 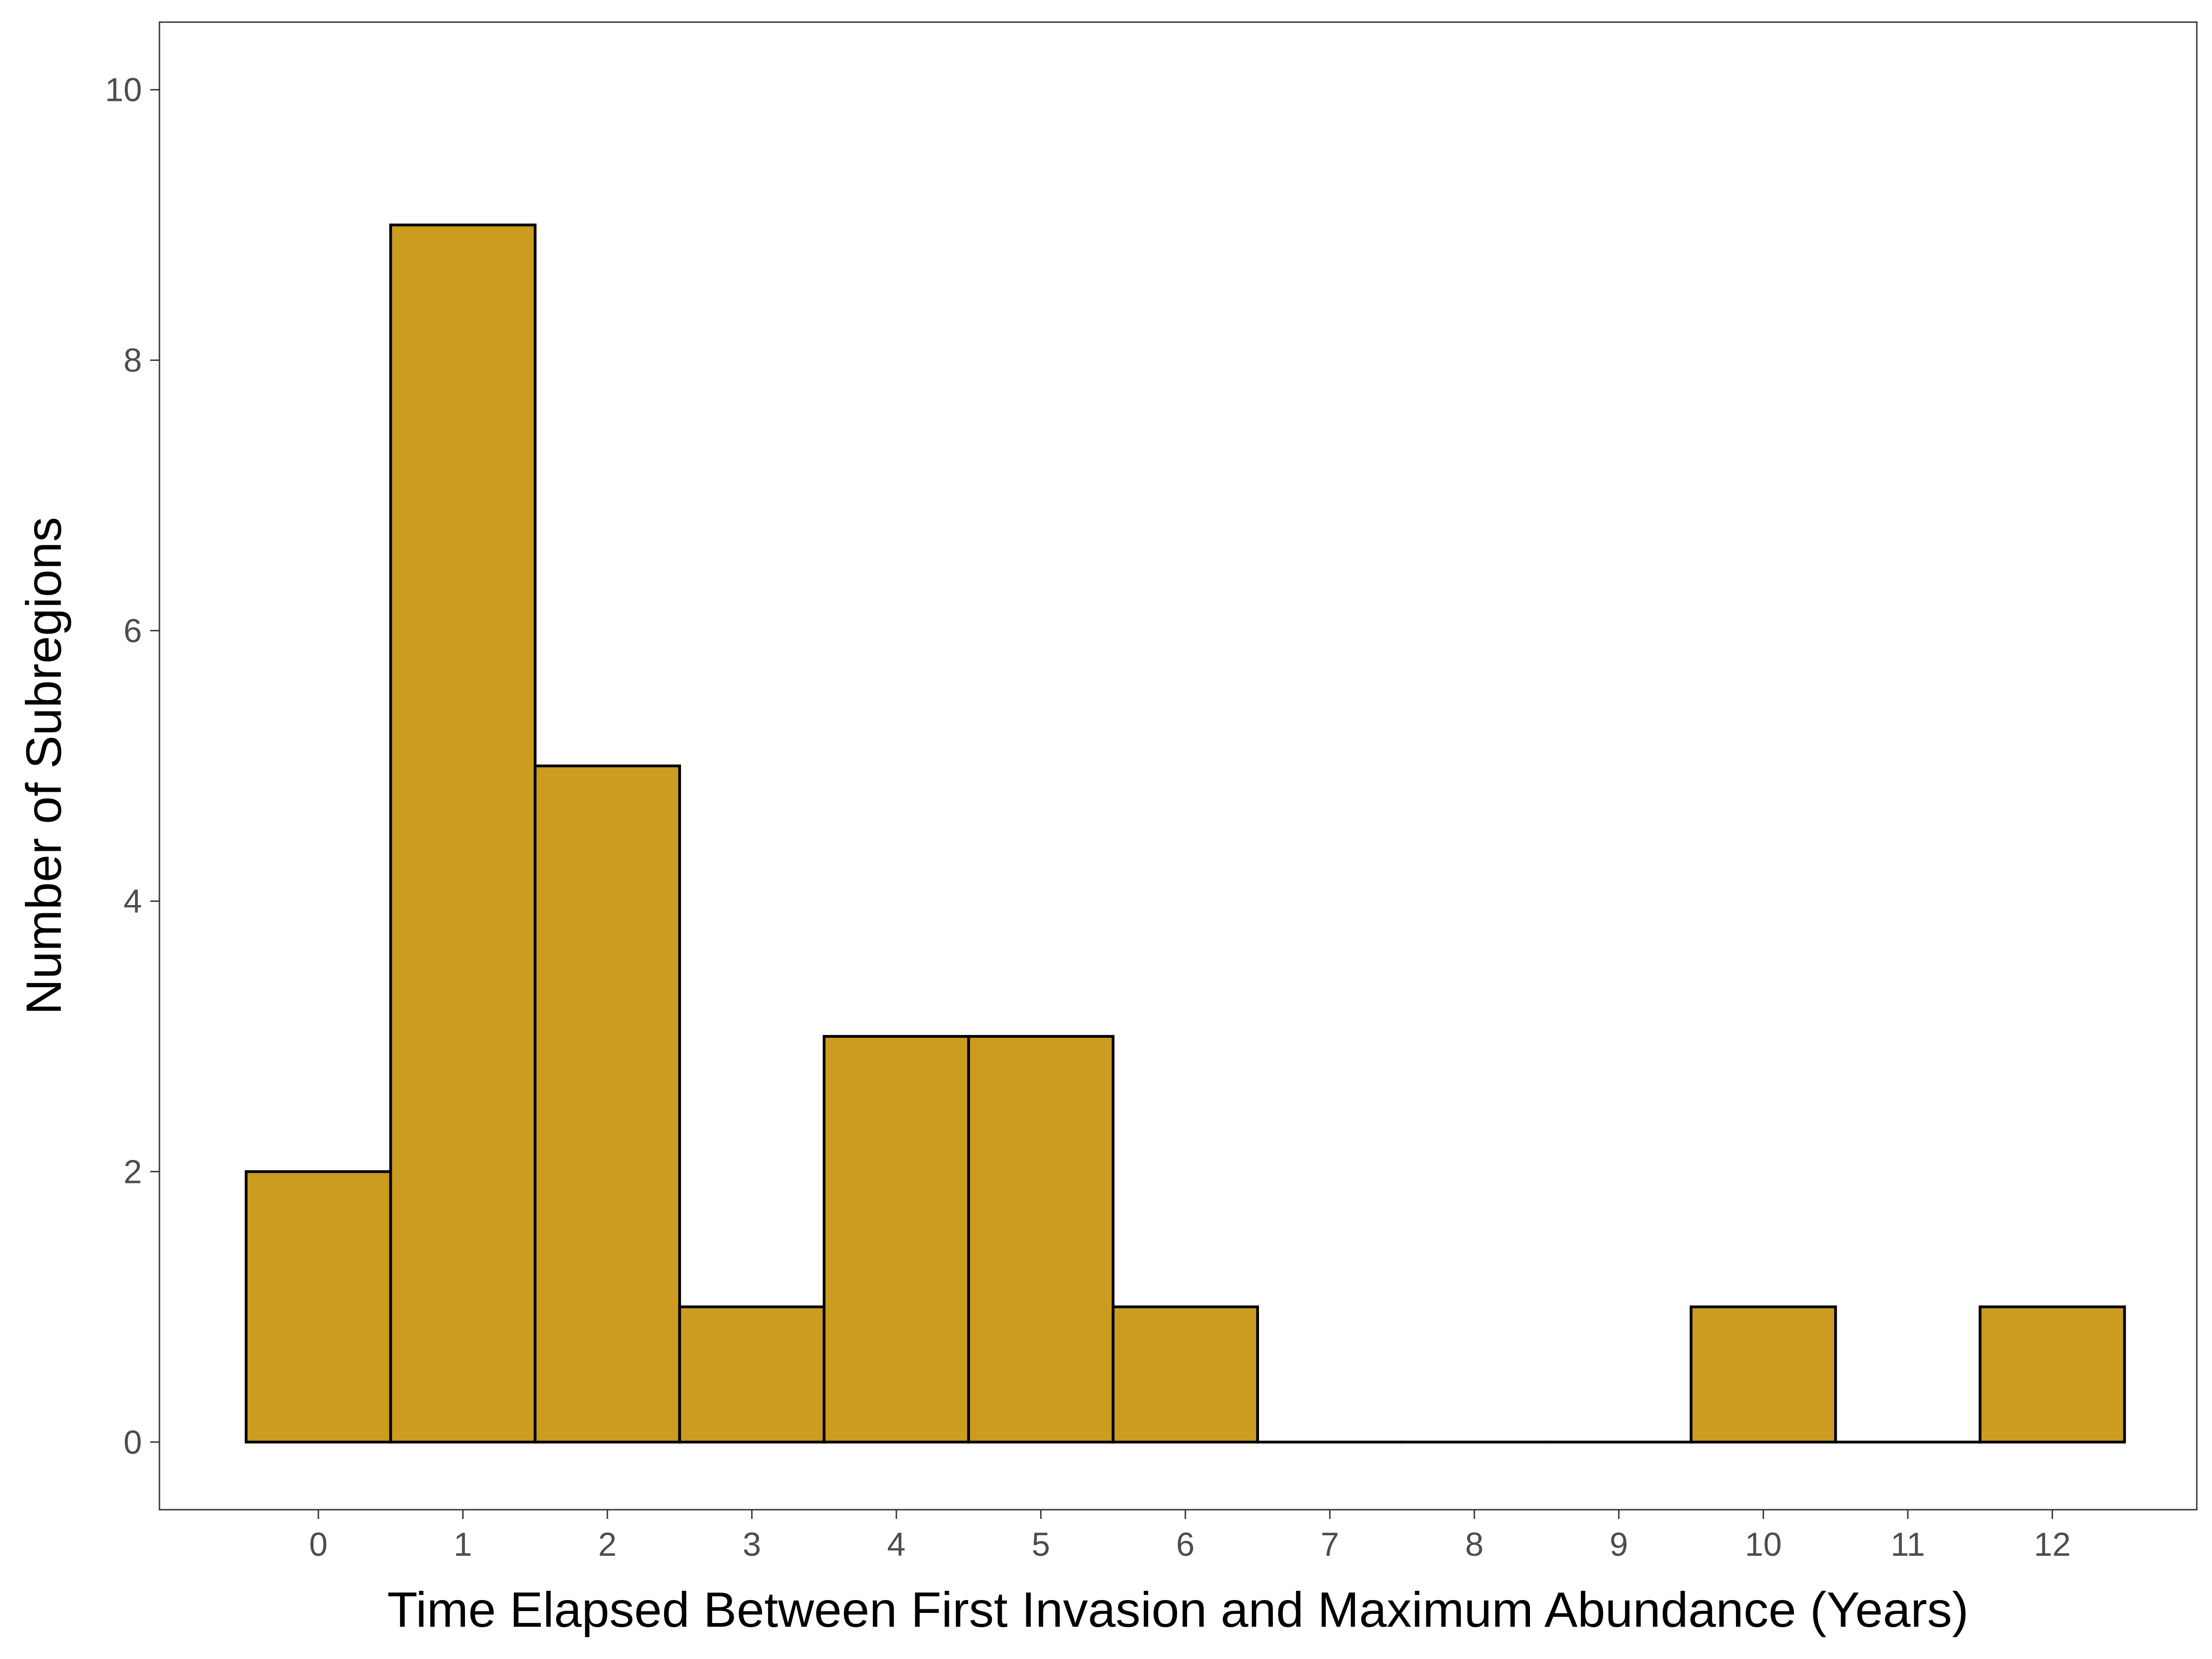 What do you see at coordinates (43, 766) in the screenshot?
I see `y-axis-title: Number of Subregions` at bounding box center [43, 766].